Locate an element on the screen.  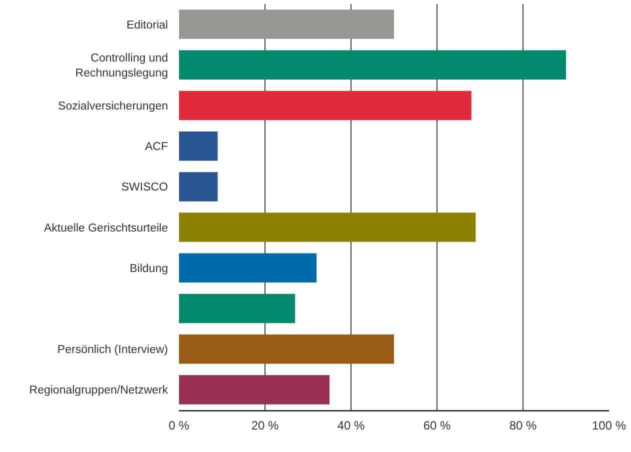
x-tick-label: 0 % is located at coordinates (179, 425).